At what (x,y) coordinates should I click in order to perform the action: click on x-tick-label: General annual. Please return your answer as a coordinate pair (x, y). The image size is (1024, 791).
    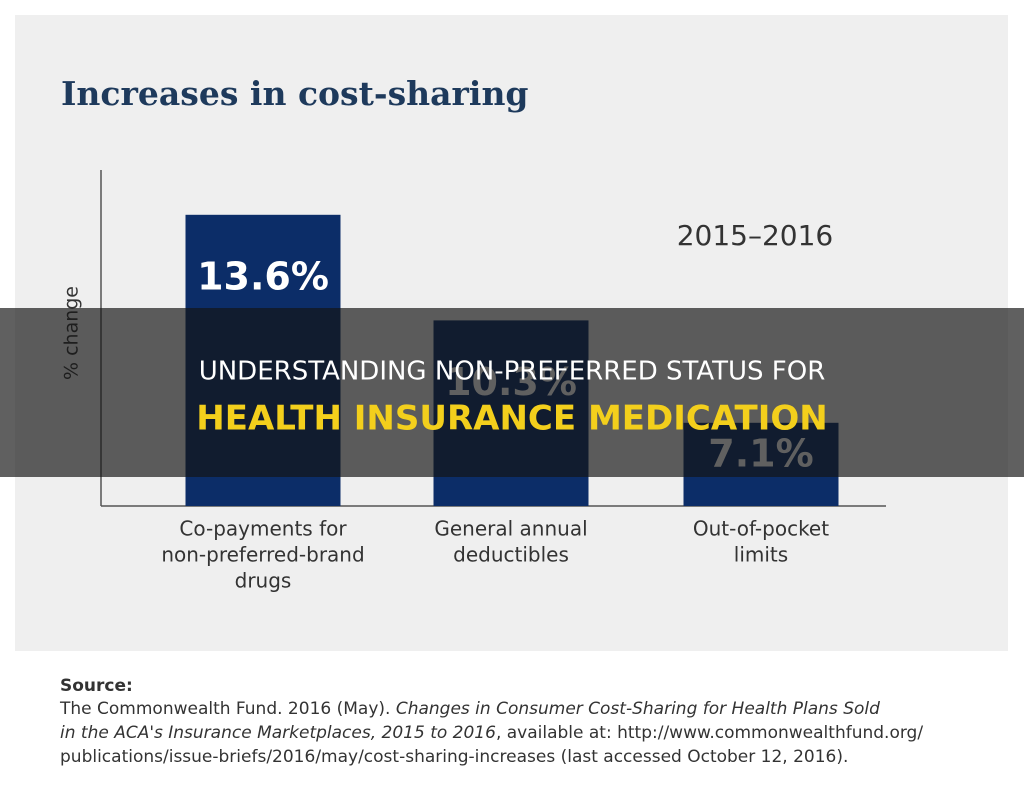
    Looking at the image, I should click on (510, 529).